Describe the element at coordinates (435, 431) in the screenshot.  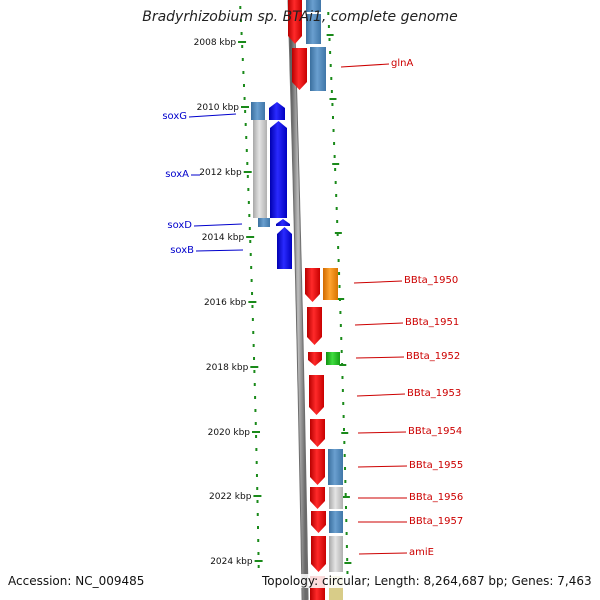
I see `gene-label-BBta_1954: BBta_1954` at that location.